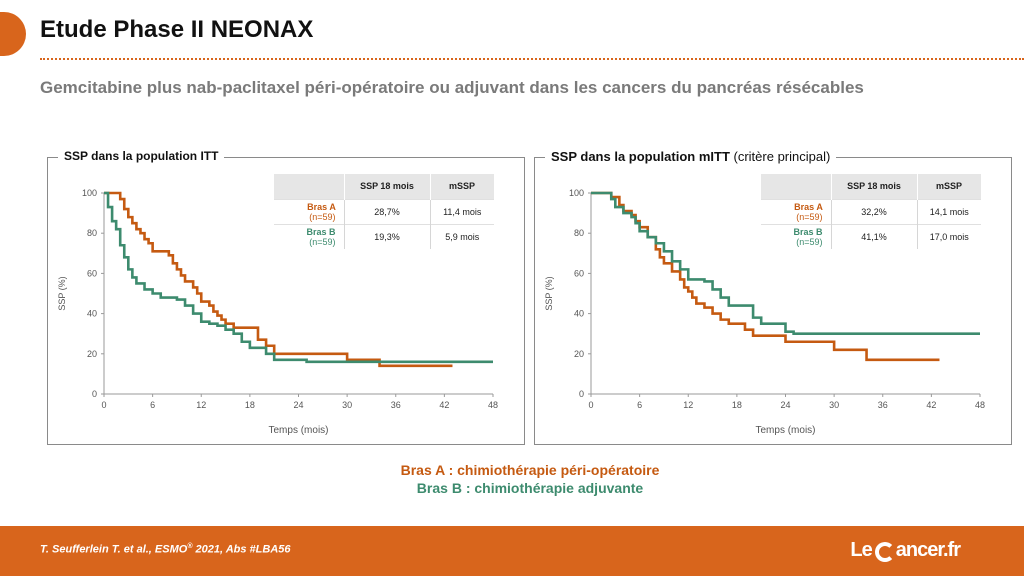 Image resolution: width=1024 pixels, height=576 pixels. What do you see at coordinates (530, 470) in the screenshot?
I see `legend-bras-a: Bras A : chimiothérapie péri-opératoire` at bounding box center [530, 470].